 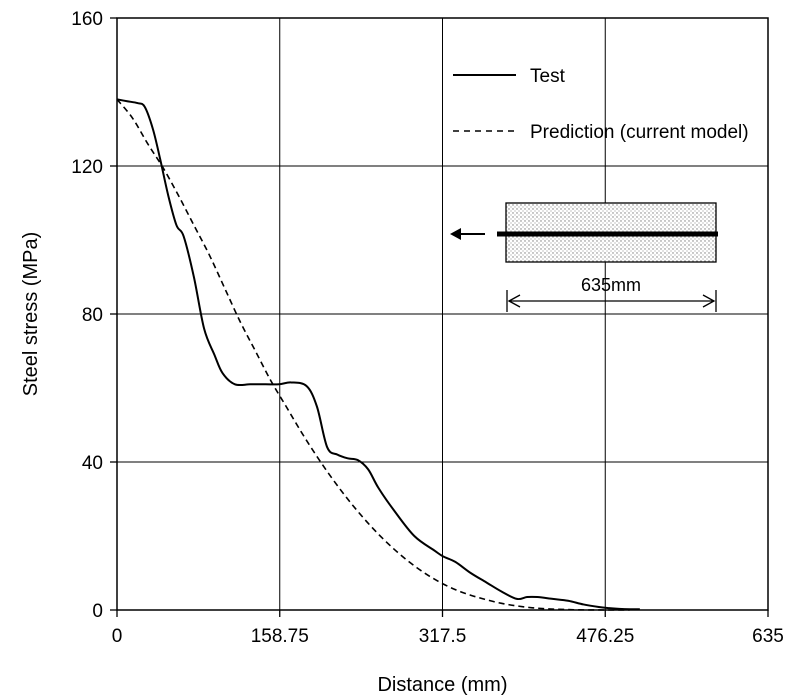 I want to click on x-tick-label: 0, so click(x=117, y=636).